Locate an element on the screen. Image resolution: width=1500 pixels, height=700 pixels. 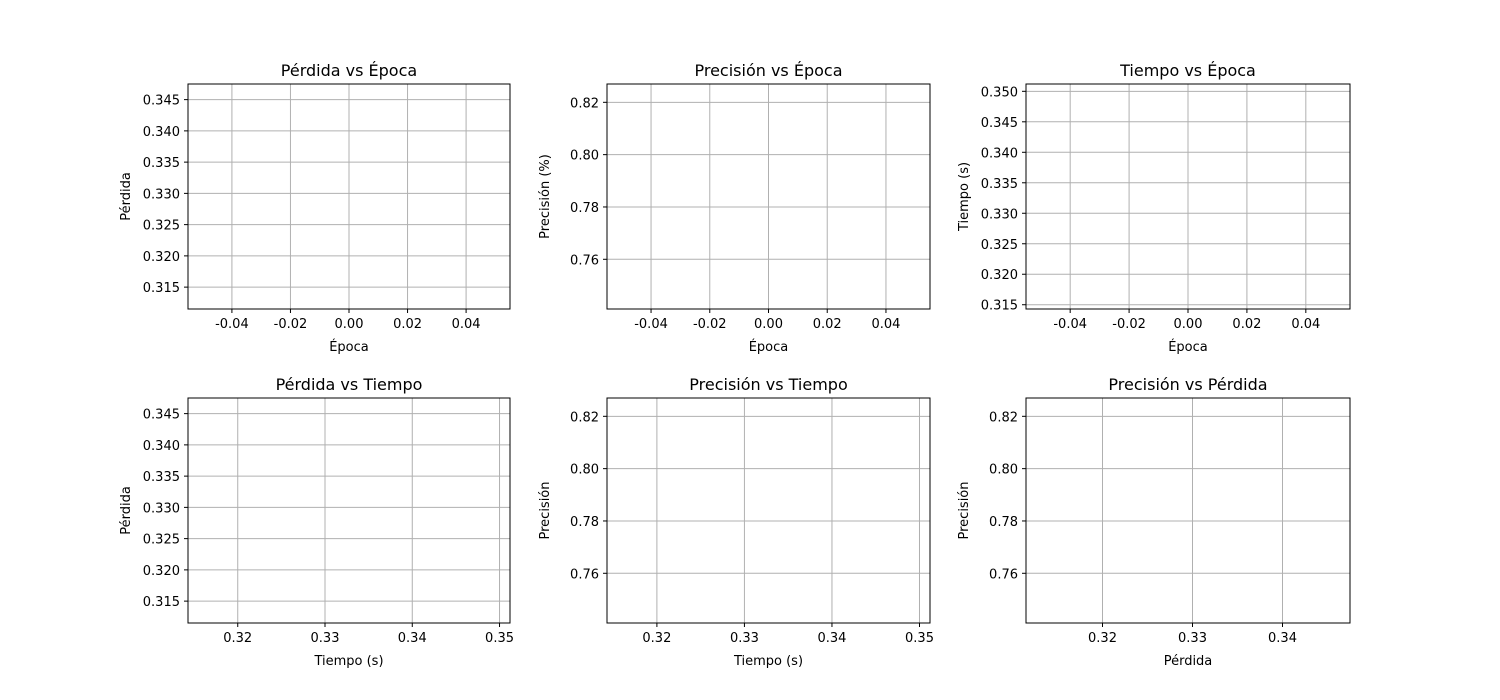
chart-title: Tiempo vs Época is located at coordinates (1187, 70).